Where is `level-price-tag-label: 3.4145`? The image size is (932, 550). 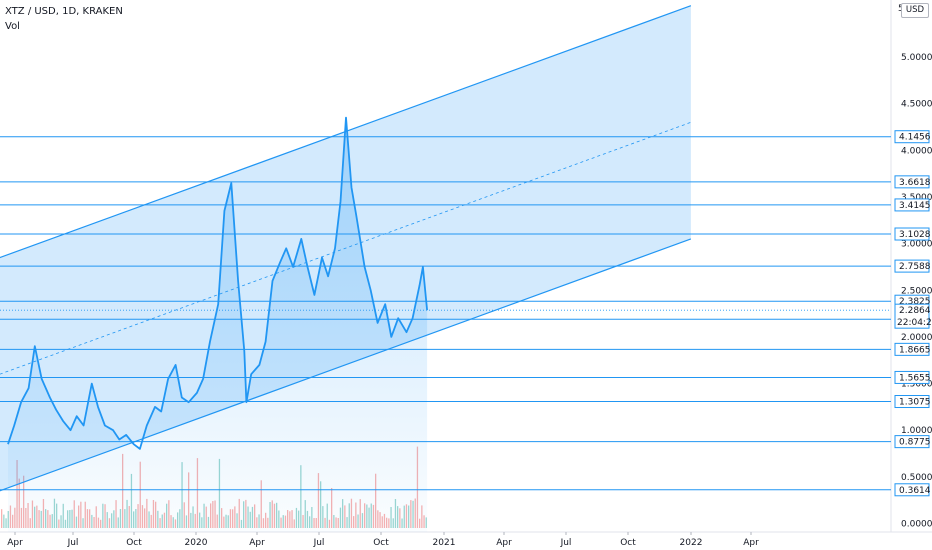
level-price-tag-label: 3.4145 is located at coordinates (915, 206).